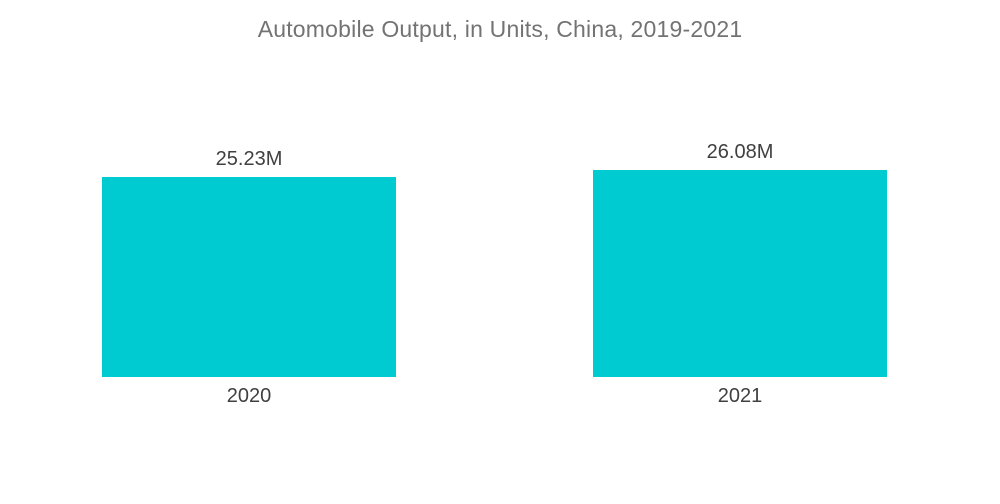 The width and height of the screenshot is (1000, 504). What do you see at coordinates (249, 396) in the screenshot?
I see `x-axis-label-2020: 2020` at bounding box center [249, 396].